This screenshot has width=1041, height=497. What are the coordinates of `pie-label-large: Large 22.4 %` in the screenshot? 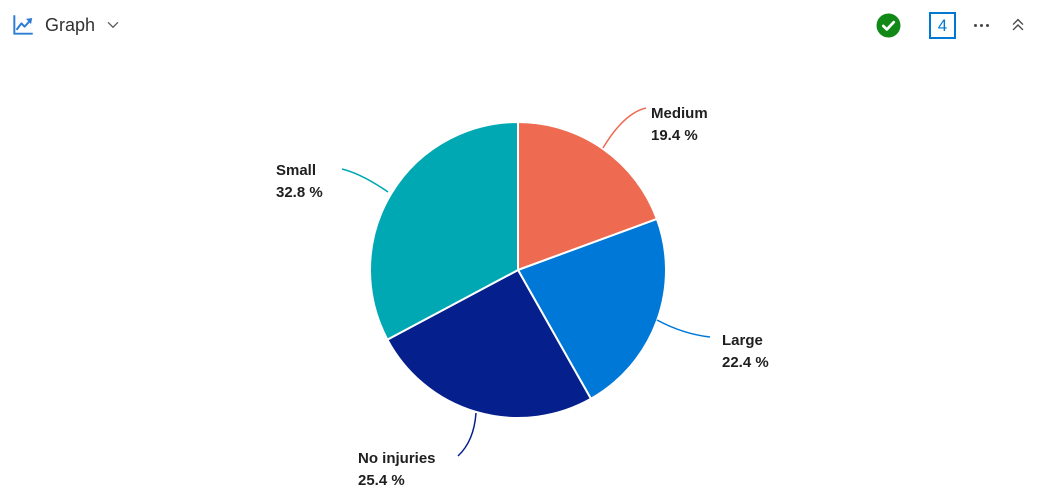 It's located at (745, 352).